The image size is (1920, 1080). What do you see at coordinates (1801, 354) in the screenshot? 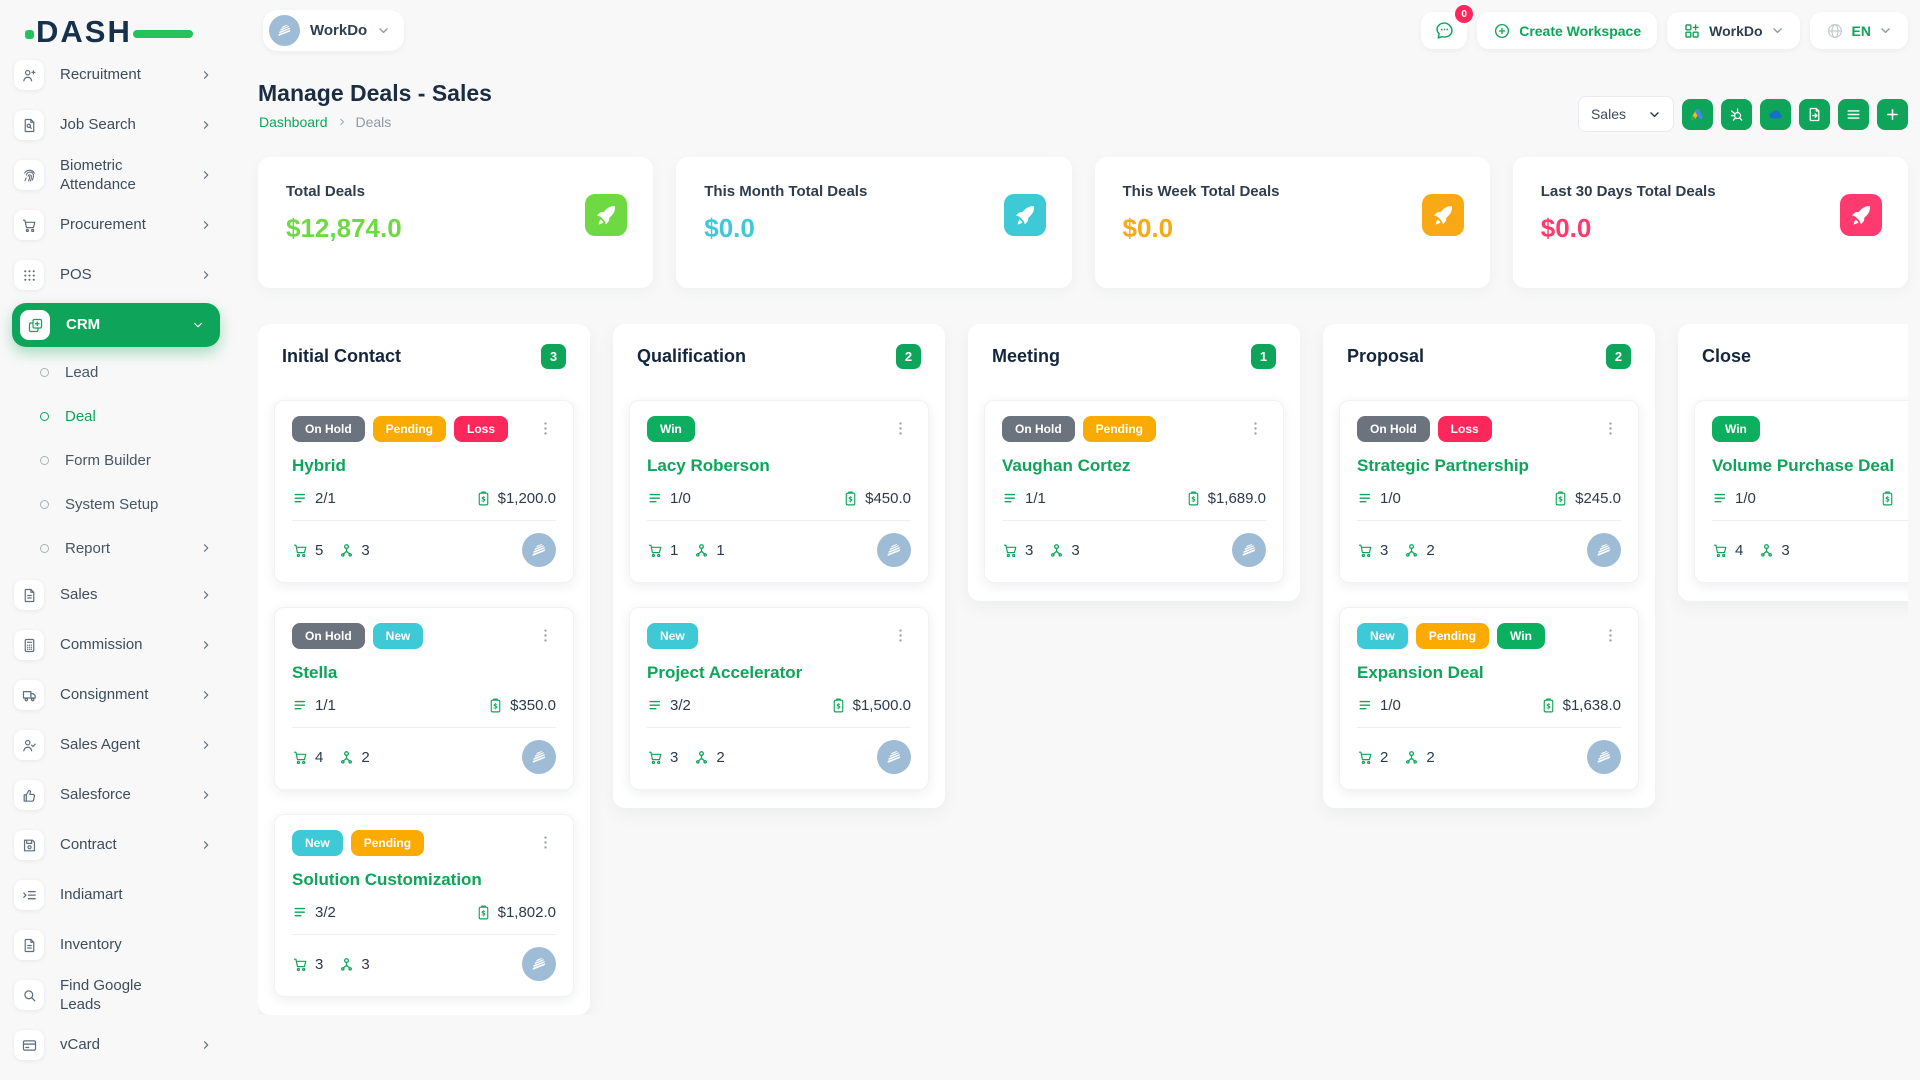
I see `column-header: Close` at bounding box center [1801, 354].